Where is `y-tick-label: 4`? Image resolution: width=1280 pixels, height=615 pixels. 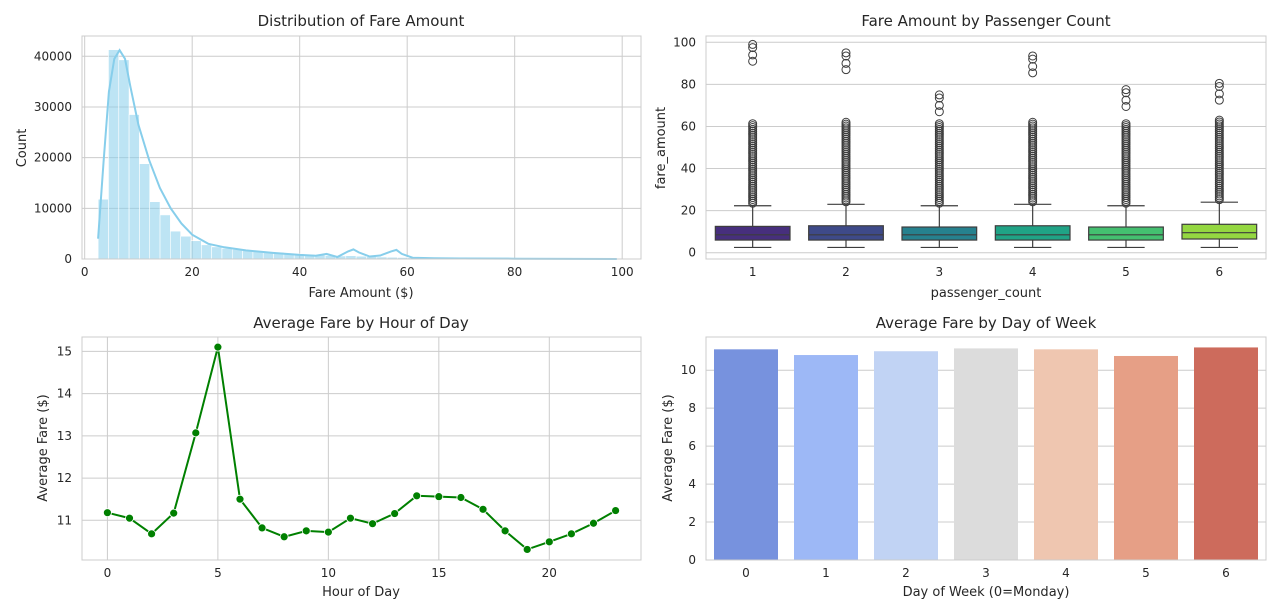
y-tick-label: 4 is located at coordinates (692, 484).